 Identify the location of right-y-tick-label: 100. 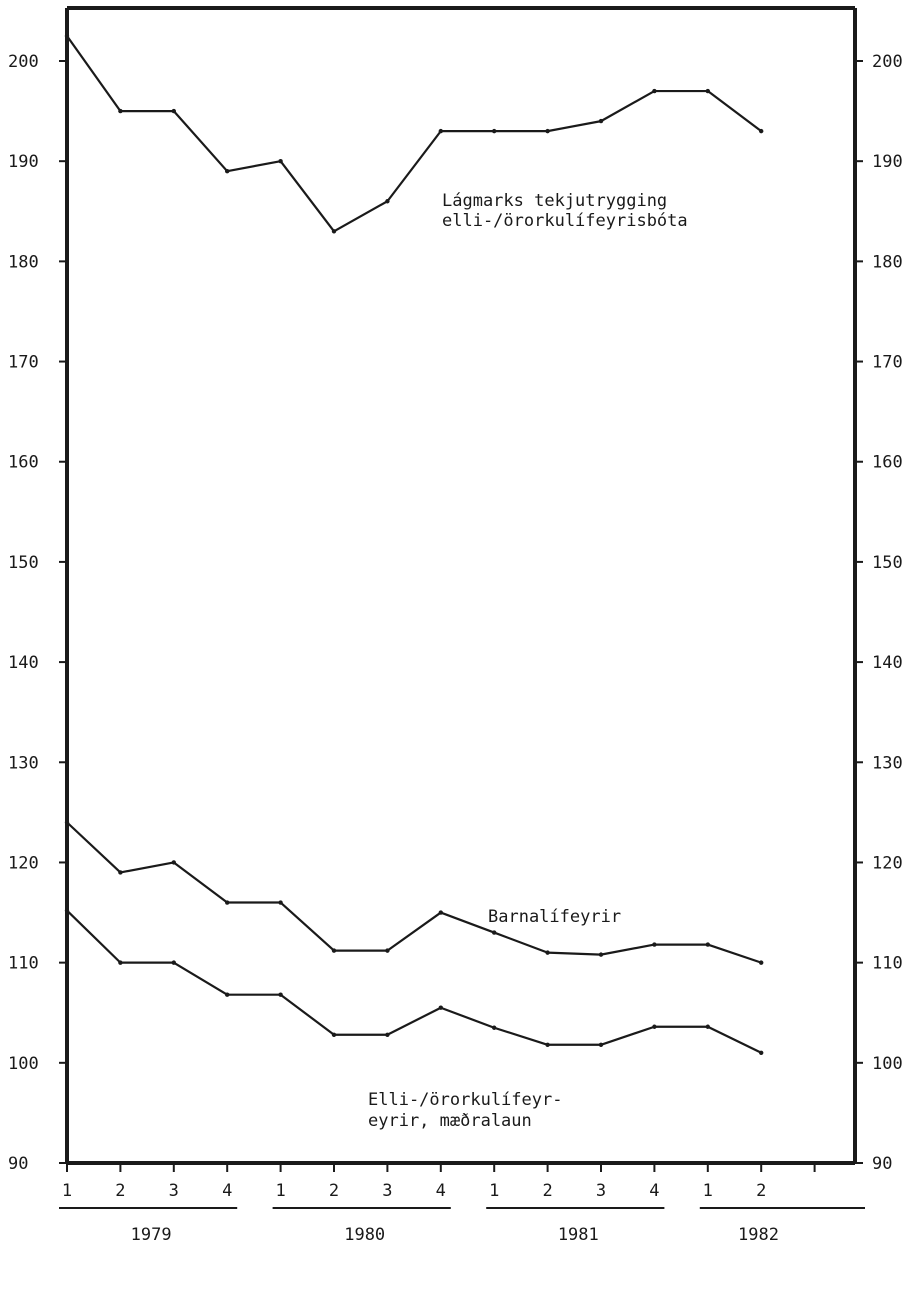
(887, 1064).